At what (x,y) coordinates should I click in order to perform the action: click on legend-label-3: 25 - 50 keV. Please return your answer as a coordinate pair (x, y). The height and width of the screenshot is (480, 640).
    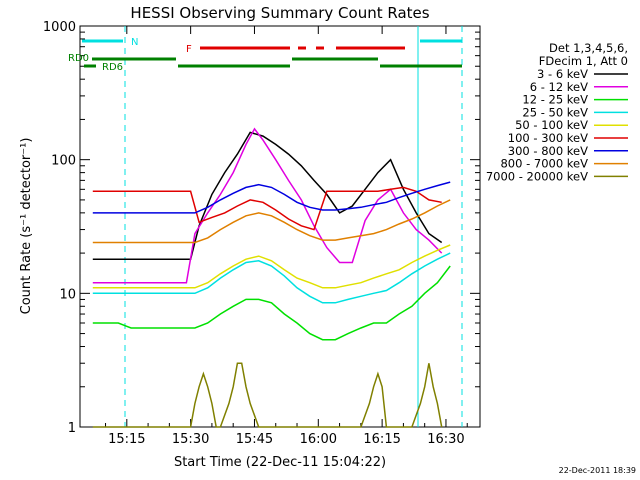
    Looking at the image, I should click on (555, 112).